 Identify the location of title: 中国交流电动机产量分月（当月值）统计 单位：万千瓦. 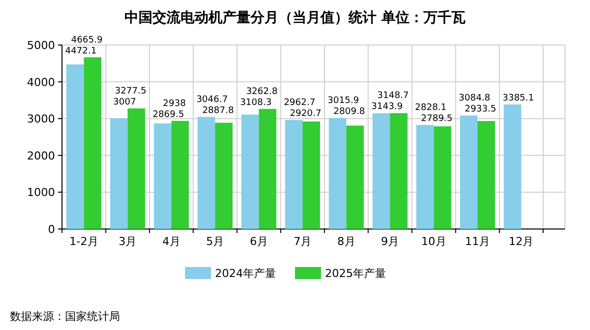
(295, 18).